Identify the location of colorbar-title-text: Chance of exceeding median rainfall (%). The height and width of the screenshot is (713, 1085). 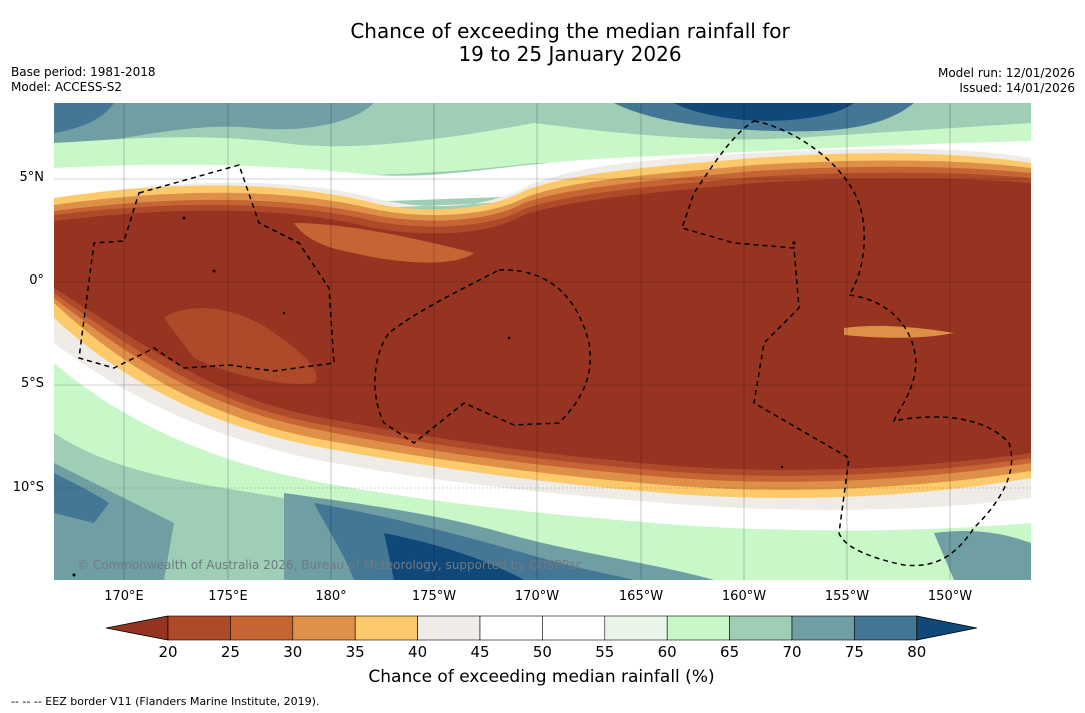
(541, 677).